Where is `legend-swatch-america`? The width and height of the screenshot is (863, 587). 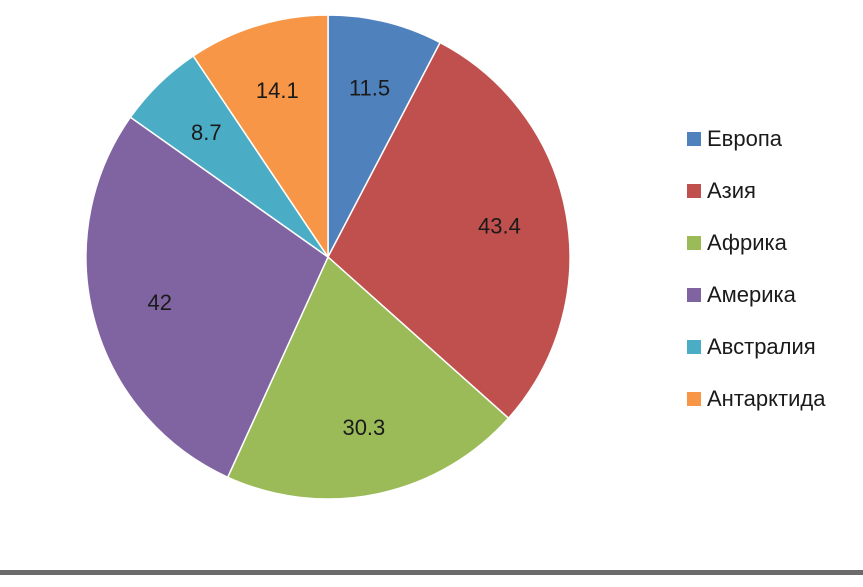
legend-swatch-america is located at coordinates (694, 295).